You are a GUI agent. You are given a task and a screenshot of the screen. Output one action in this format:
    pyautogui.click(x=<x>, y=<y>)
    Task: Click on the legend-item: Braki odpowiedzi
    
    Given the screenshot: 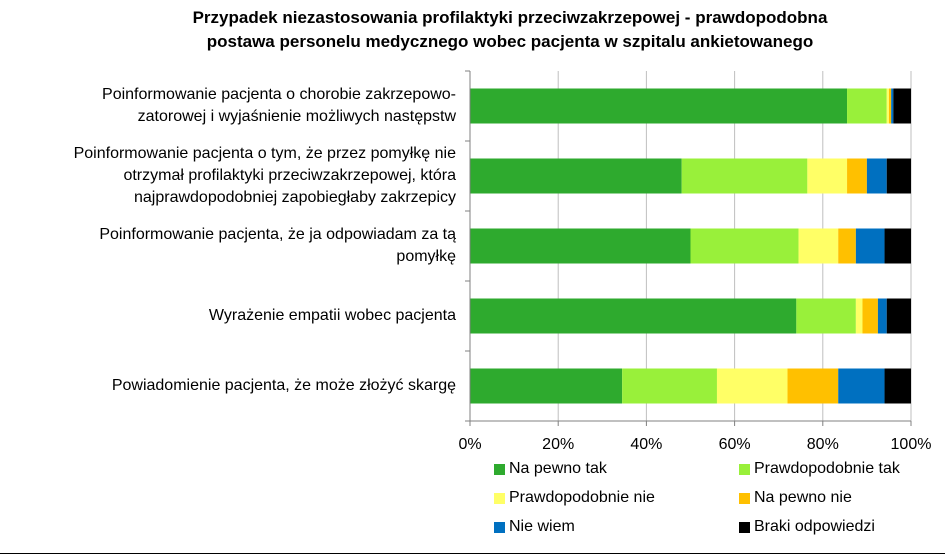 What is the action you would take?
    pyautogui.click(x=807, y=527)
    